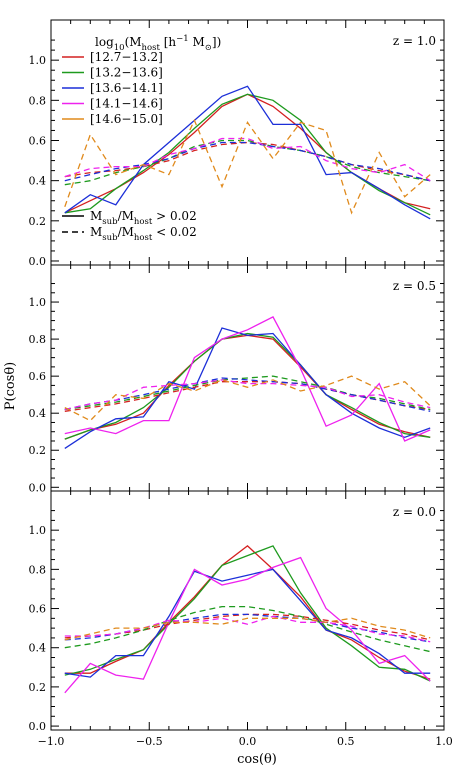 The width and height of the screenshot is (463, 772). I want to click on x-tick-label: −1.0, so click(51, 741).